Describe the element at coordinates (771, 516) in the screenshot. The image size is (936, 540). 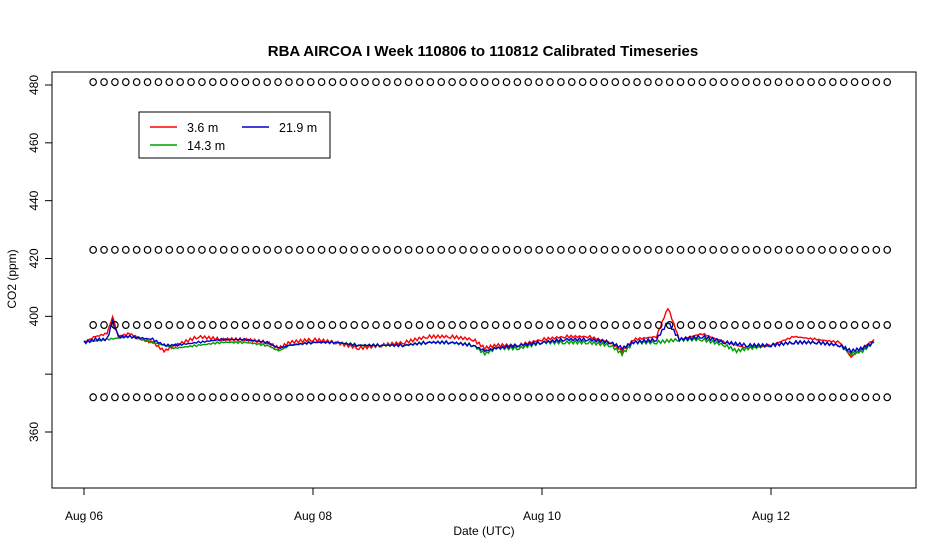
I see `x-tick-label: Aug 12` at that location.